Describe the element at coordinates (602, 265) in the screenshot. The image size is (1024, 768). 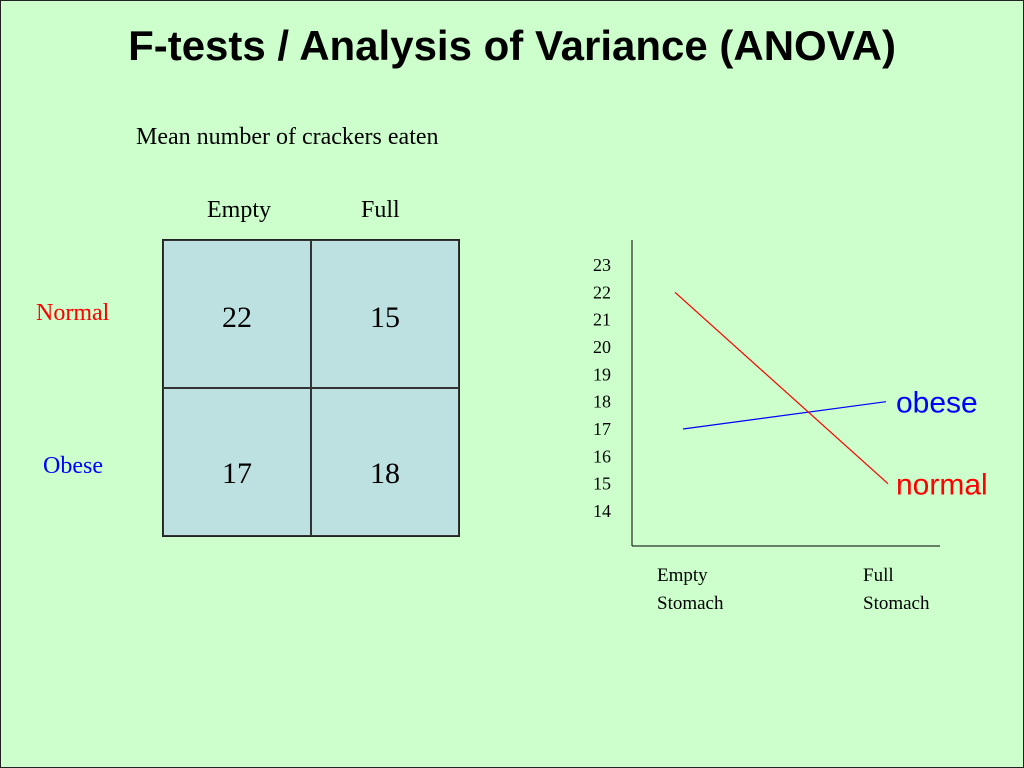
I see `y-tick-label: 23` at that location.